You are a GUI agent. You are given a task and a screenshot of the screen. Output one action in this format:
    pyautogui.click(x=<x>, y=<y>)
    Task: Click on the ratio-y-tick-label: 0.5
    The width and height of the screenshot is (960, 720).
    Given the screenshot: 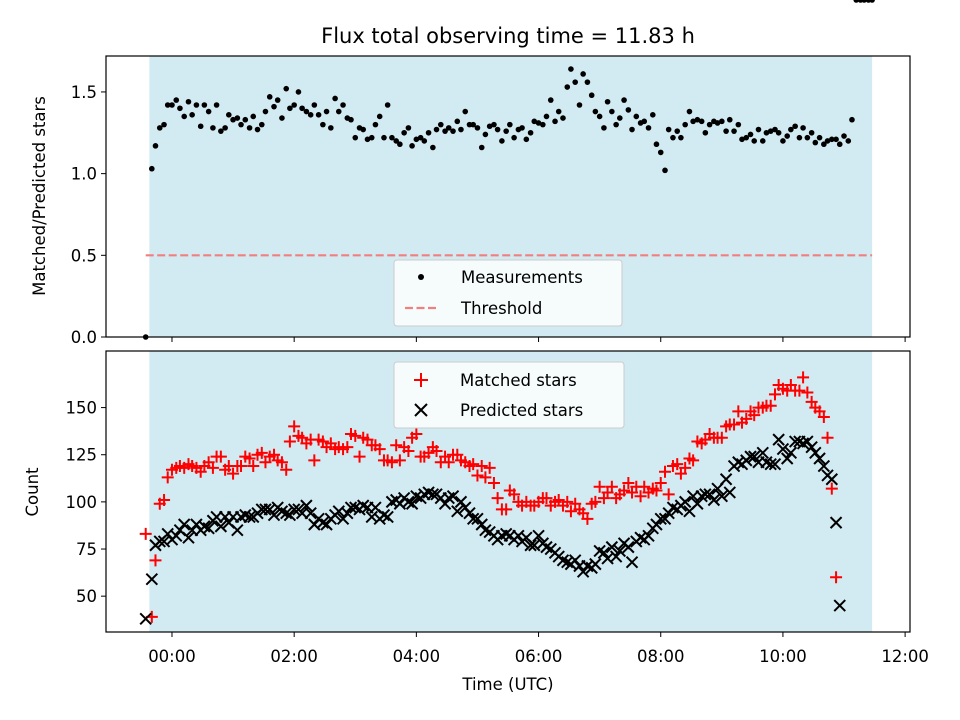 What is the action you would take?
    pyautogui.click(x=84, y=255)
    